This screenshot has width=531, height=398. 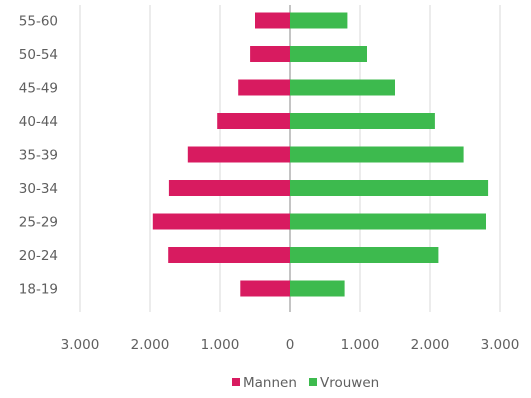 I want to click on x-axis-labels: 3.000 2.000 1.000 0 1.000 2.000 3.000, so click(x=290, y=345).